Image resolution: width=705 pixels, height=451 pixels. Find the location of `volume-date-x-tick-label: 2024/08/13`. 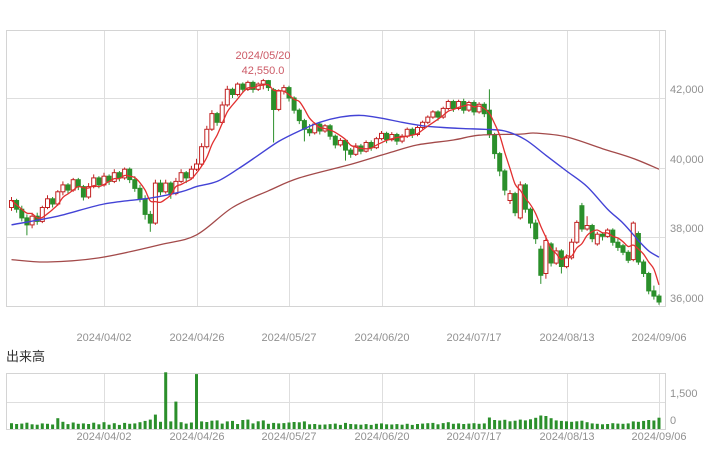

volume-date-x-tick-label: 2024/08/13 is located at coordinates (567, 437).